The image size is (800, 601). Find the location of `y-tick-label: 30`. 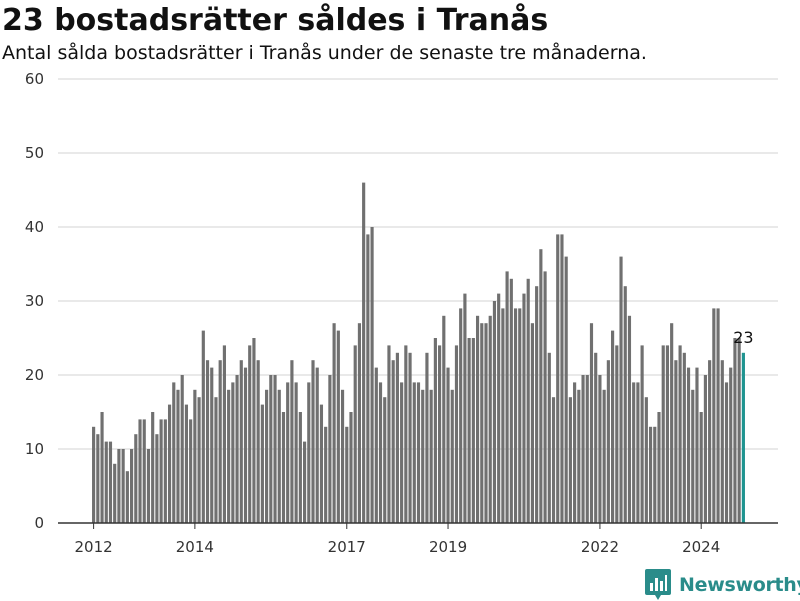

y-tick-label: 30 is located at coordinates (34, 301).